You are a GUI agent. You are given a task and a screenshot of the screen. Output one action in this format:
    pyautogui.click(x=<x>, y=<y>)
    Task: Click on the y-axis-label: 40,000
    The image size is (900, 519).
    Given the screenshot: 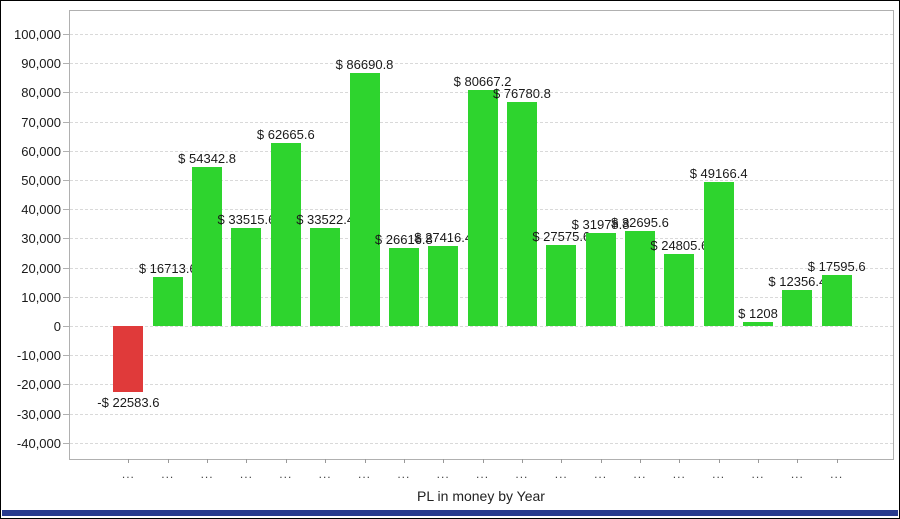 What is the action you would take?
    pyautogui.click(x=41, y=210)
    